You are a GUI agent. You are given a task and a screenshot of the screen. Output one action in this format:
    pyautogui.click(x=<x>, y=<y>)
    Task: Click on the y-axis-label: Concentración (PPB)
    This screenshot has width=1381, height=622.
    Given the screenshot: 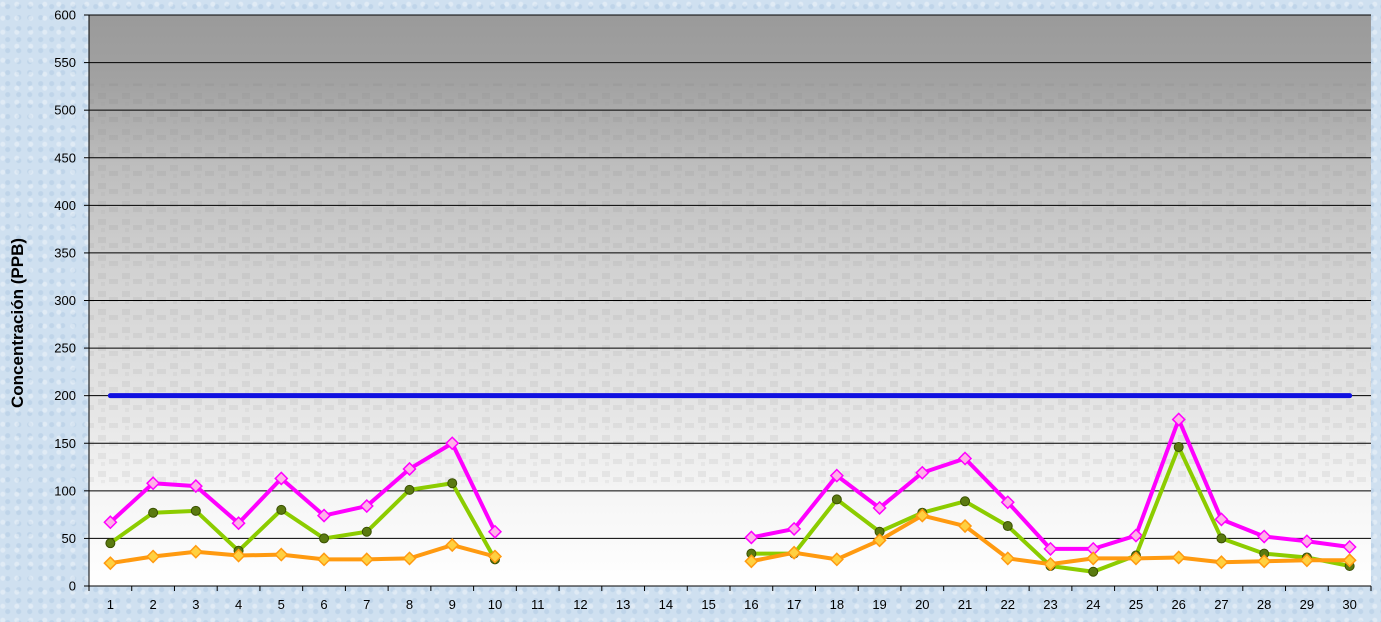 What is the action you would take?
    pyautogui.click(x=17, y=323)
    